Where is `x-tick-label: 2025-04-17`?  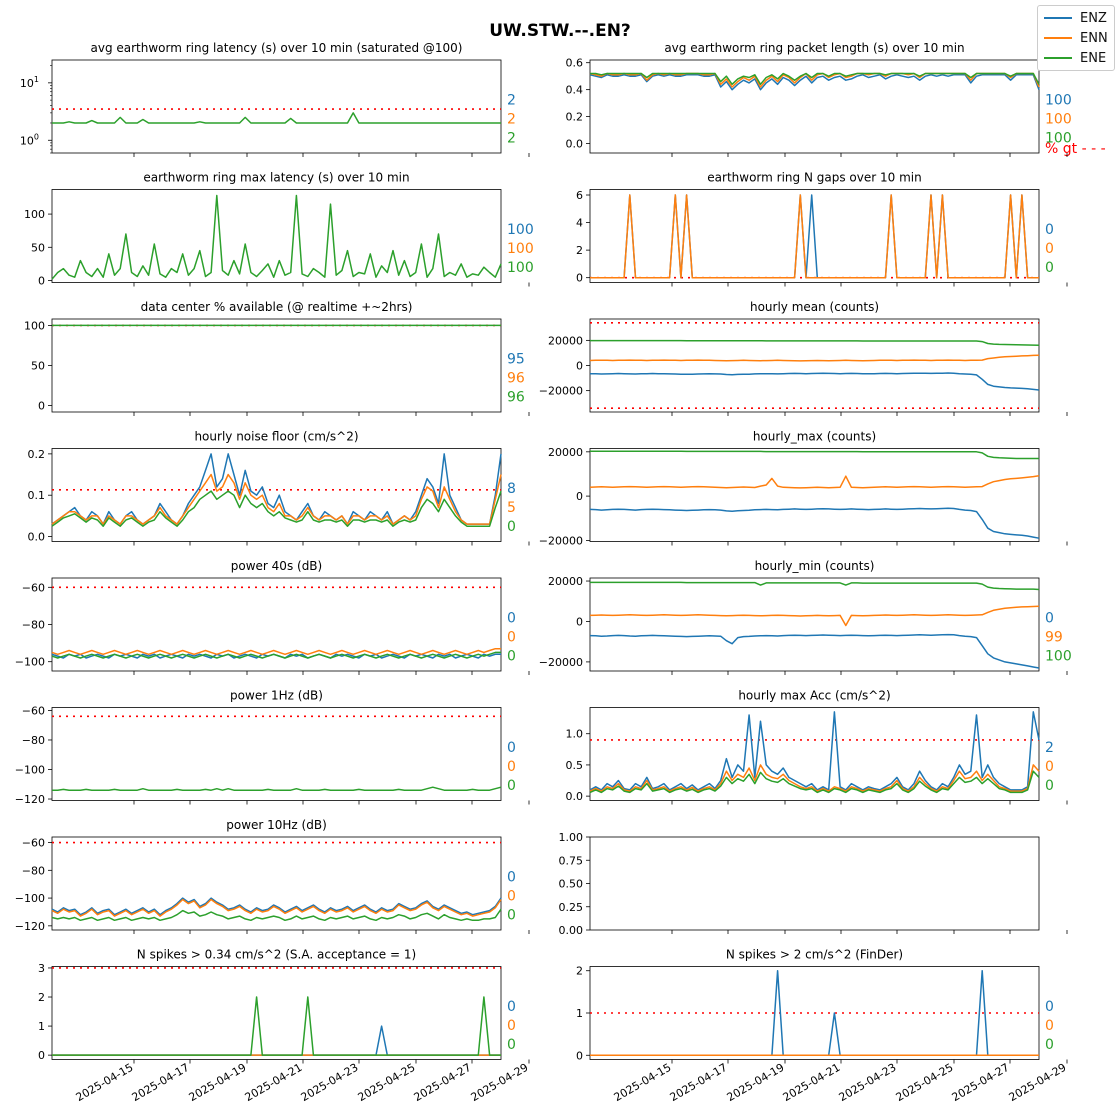 x-tick-label: 2025-04-17 is located at coordinates (699, 1082).